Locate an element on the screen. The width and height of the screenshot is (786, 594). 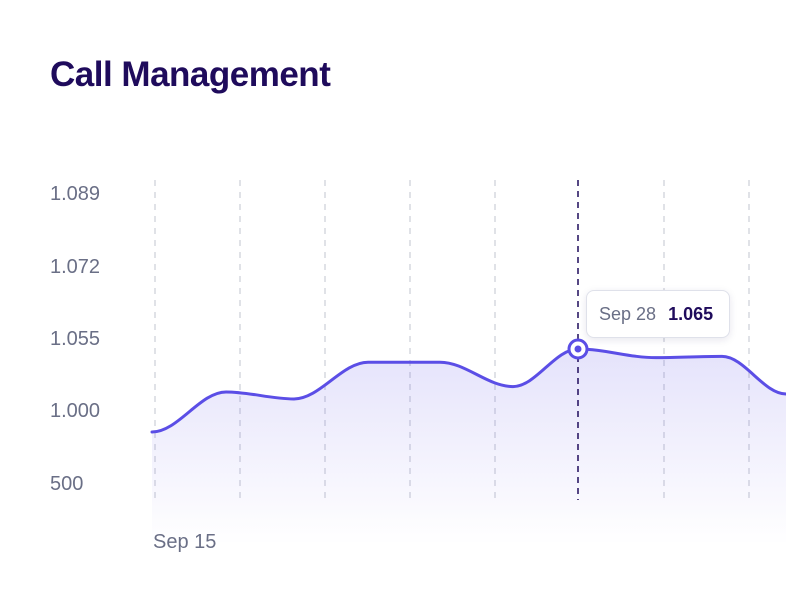
series-line is located at coordinates (468, 390).